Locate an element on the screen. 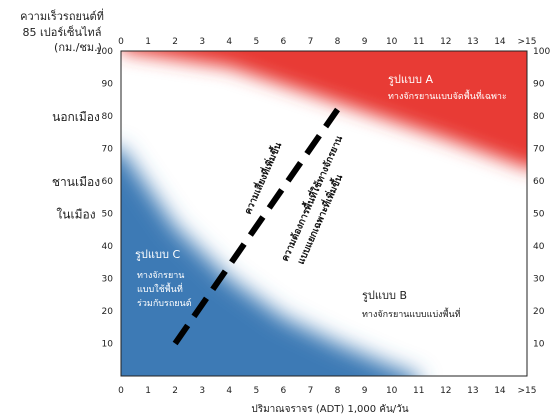 The width and height of the screenshot is (550, 419). y-tick-left-30: 30 is located at coordinates (108, 280).